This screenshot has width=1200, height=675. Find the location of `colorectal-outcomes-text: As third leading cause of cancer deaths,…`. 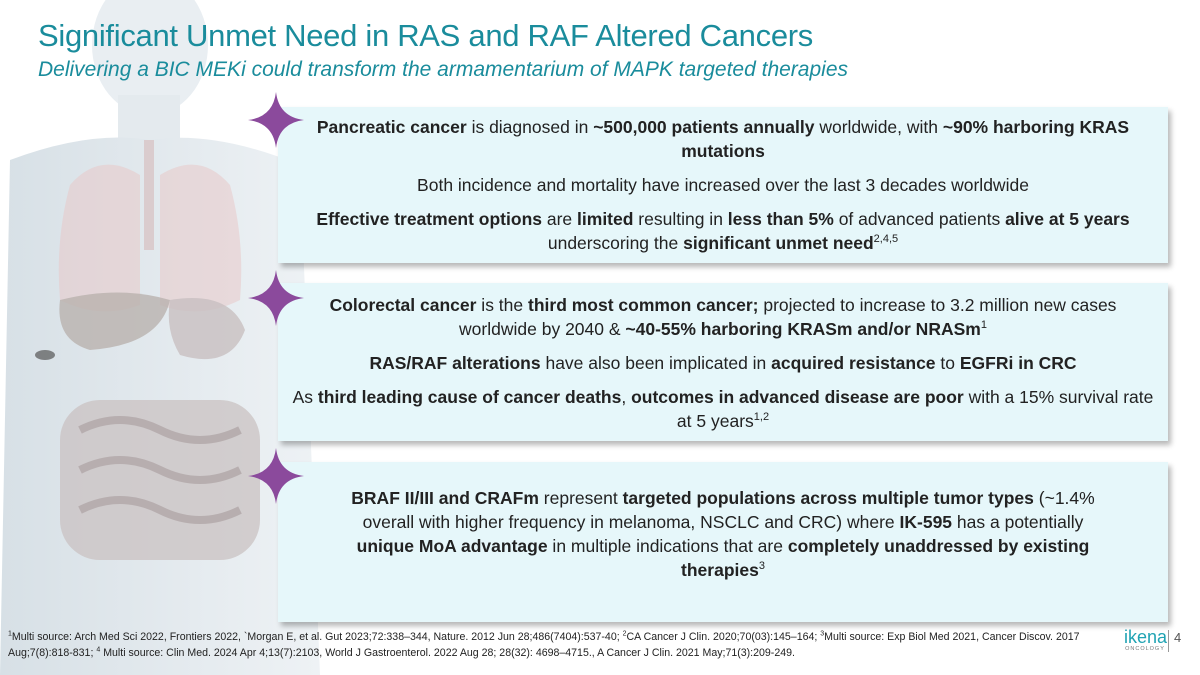

colorectal-outcomes-text: As third leading cause of cancer deaths,… is located at coordinates (723, 409).